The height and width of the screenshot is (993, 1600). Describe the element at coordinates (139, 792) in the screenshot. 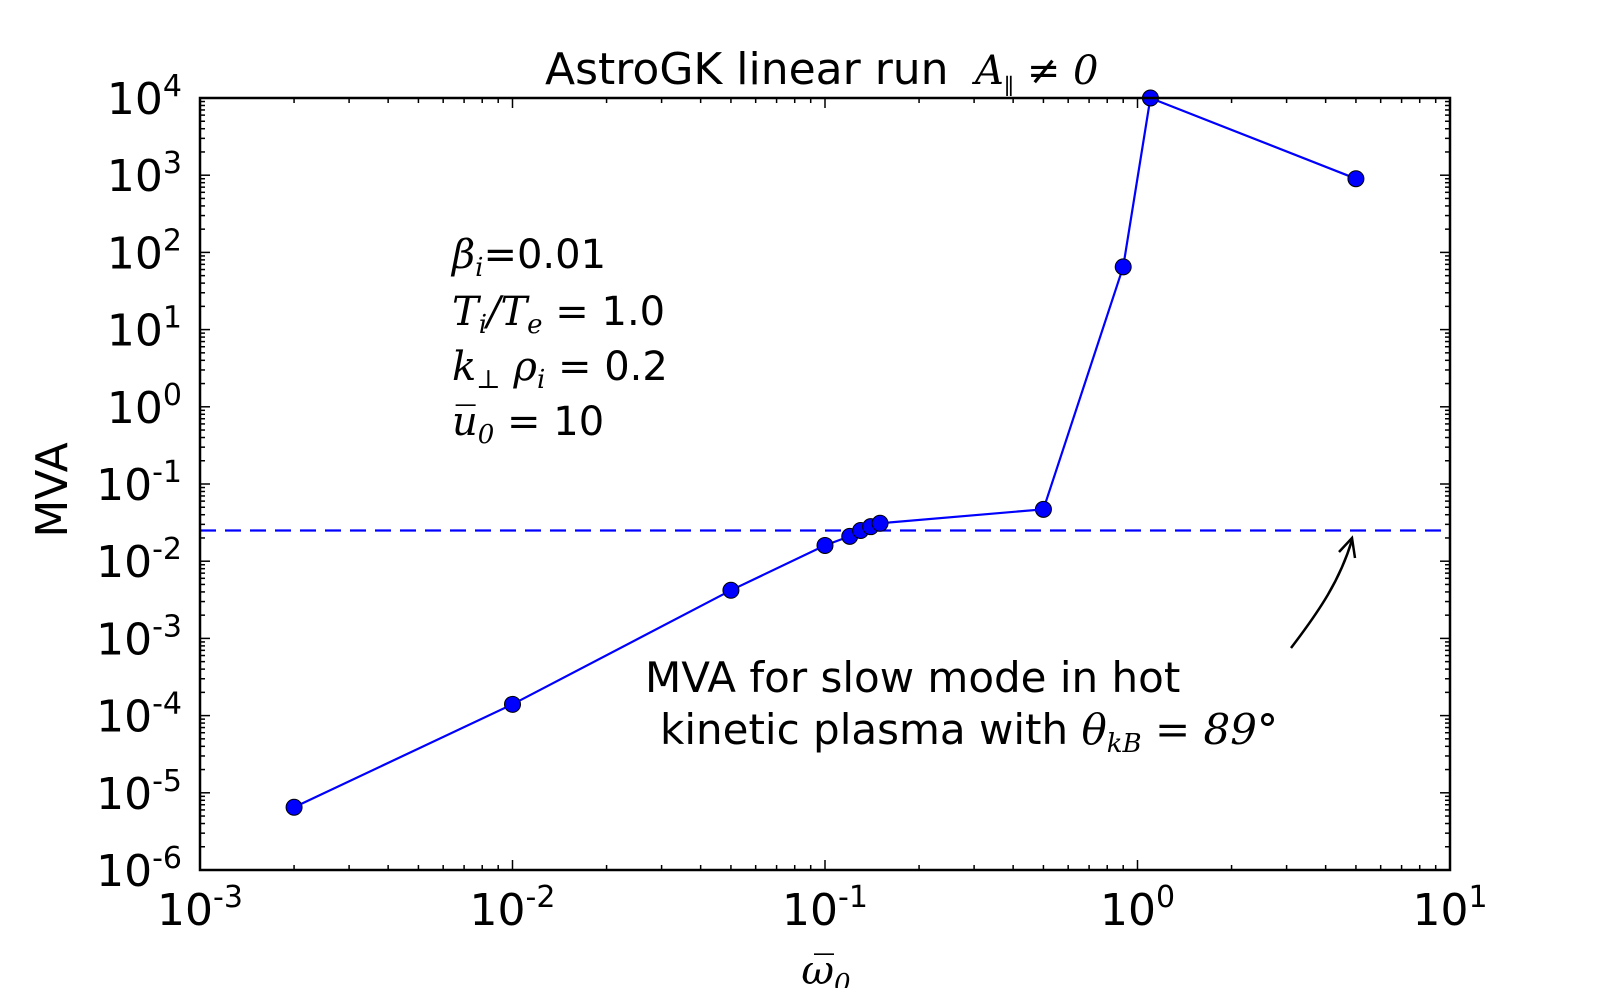

I see `y-tick-label: 10⁻⁵` at that location.